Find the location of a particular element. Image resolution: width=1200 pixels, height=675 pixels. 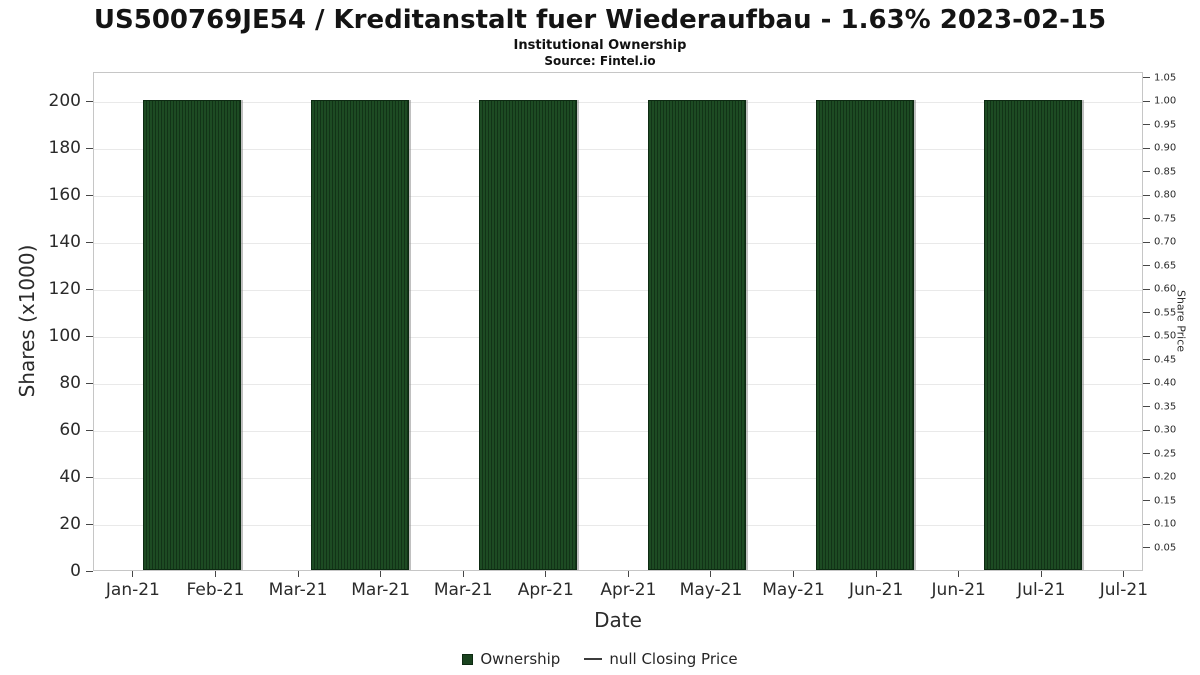

x-tick-label: Apr-21 is located at coordinates (545, 590).